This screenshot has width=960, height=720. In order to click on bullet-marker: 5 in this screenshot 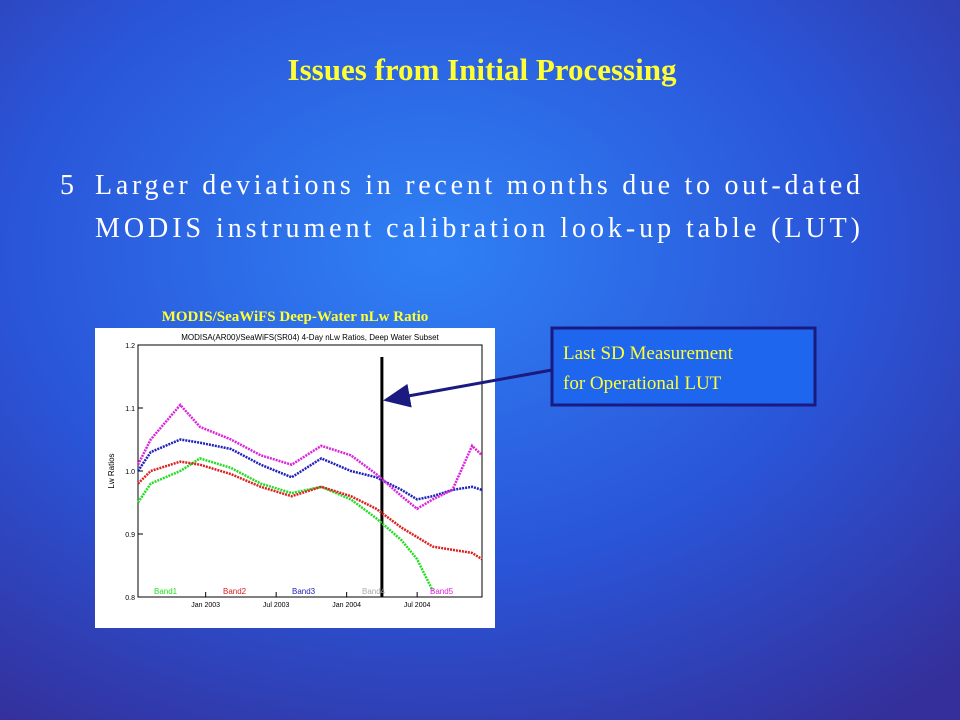, I will do `click(67, 185)`.